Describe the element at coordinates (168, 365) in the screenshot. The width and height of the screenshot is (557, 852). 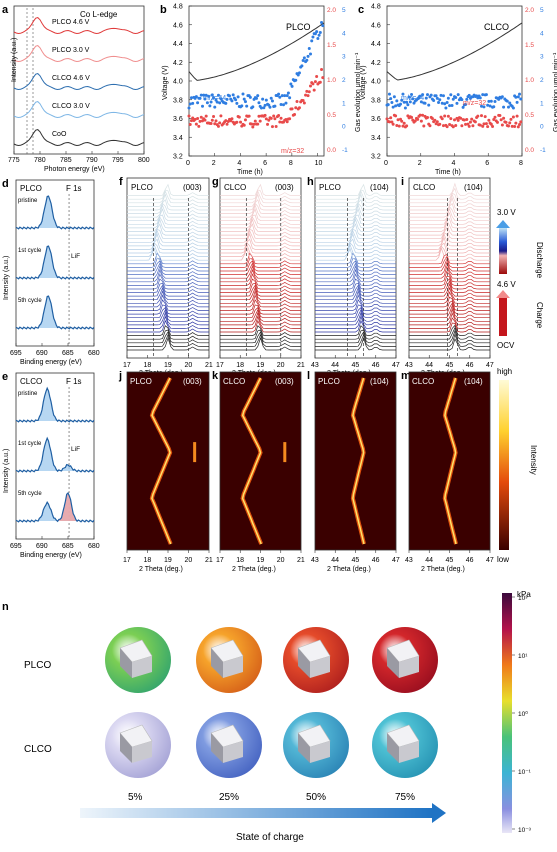
I see `x-tick-label: 19` at that location.